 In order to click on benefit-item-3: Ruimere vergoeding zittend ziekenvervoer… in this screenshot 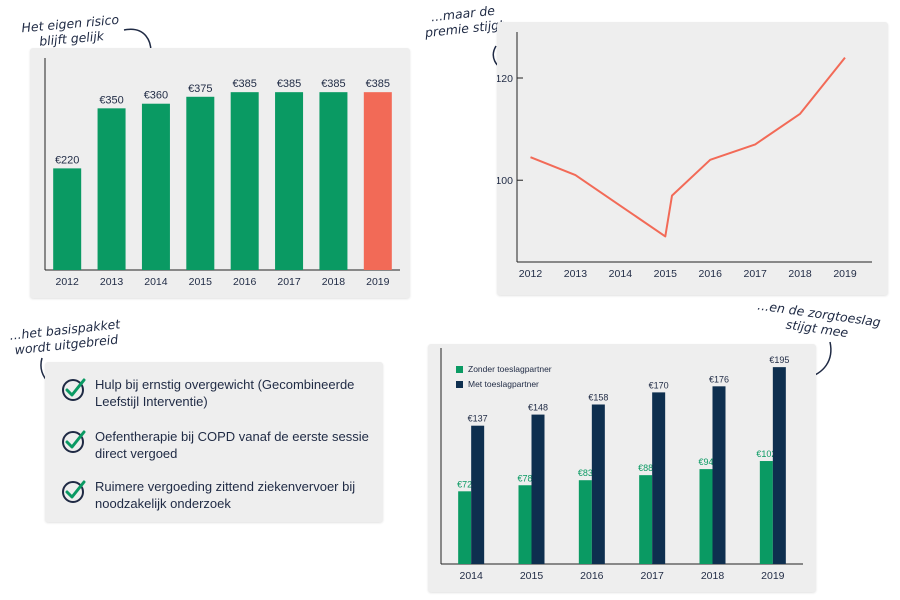, I will do `click(228, 495)`.